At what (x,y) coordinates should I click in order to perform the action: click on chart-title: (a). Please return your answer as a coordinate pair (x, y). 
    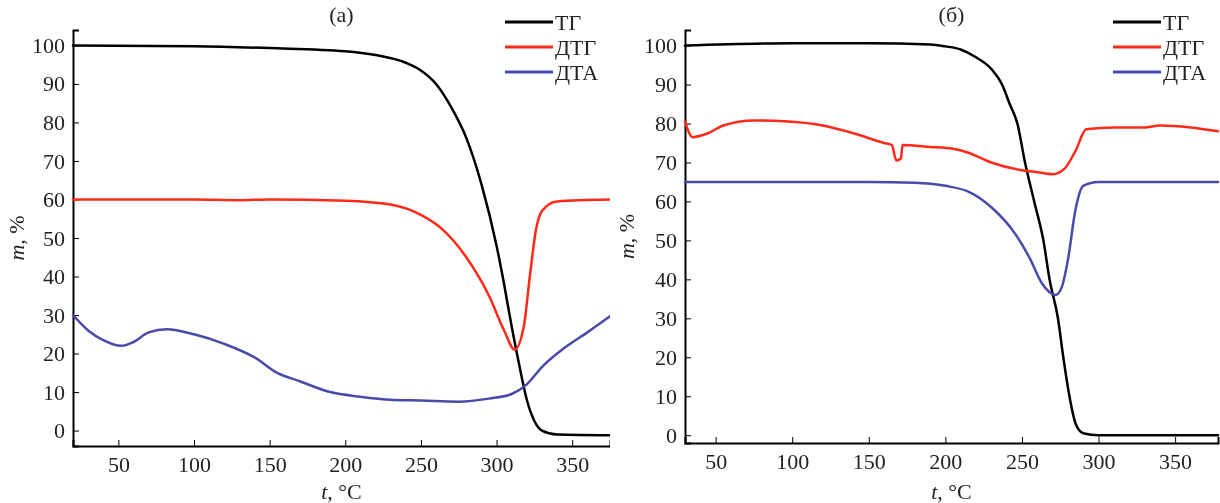
    Looking at the image, I should click on (341, 14).